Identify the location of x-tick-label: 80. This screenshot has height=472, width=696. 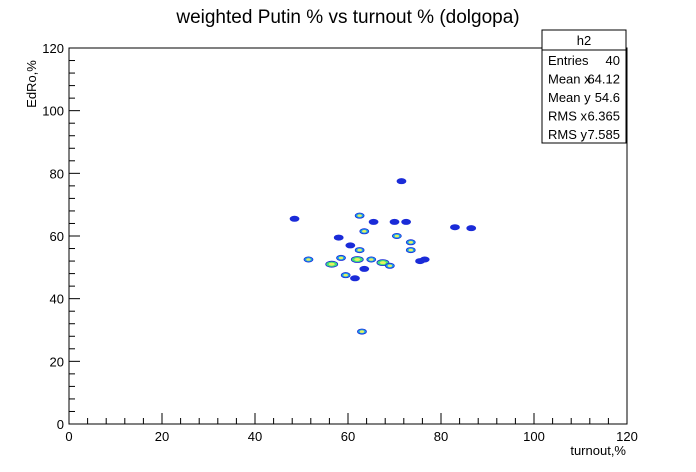
(441, 436).